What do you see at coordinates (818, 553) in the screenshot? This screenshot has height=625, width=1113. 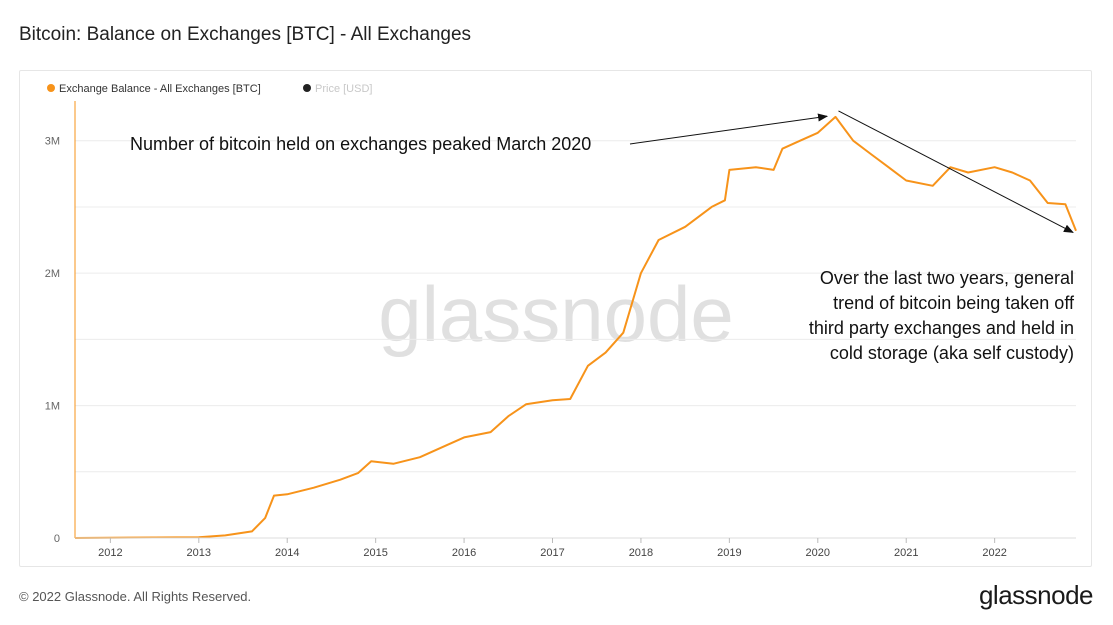 I see `x-tick-label: 2020` at bounding box center [818, 553].